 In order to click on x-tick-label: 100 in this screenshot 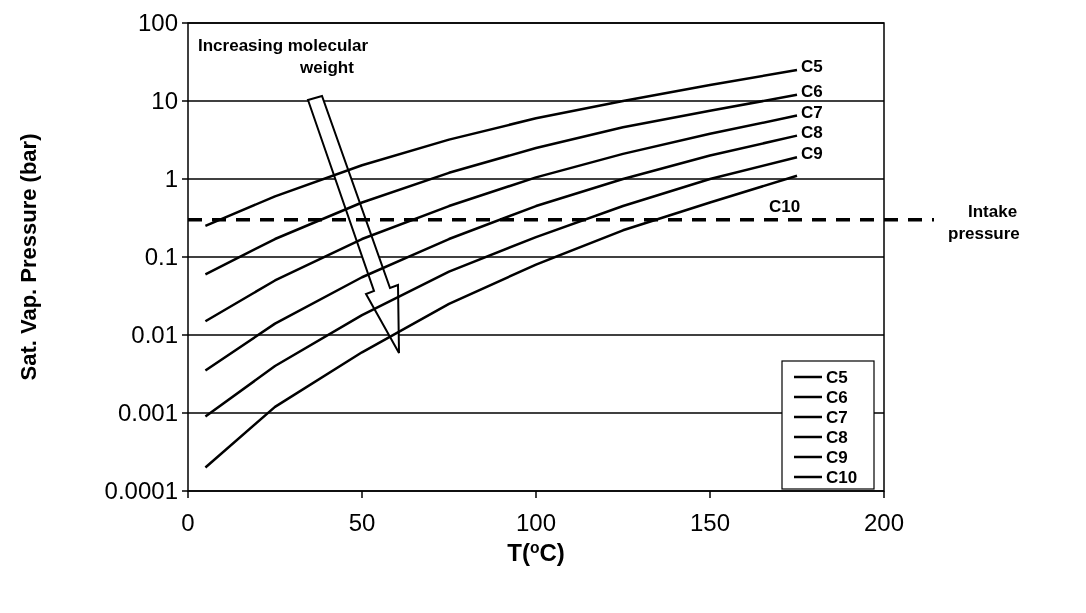, I will do `click(536, 522)`.